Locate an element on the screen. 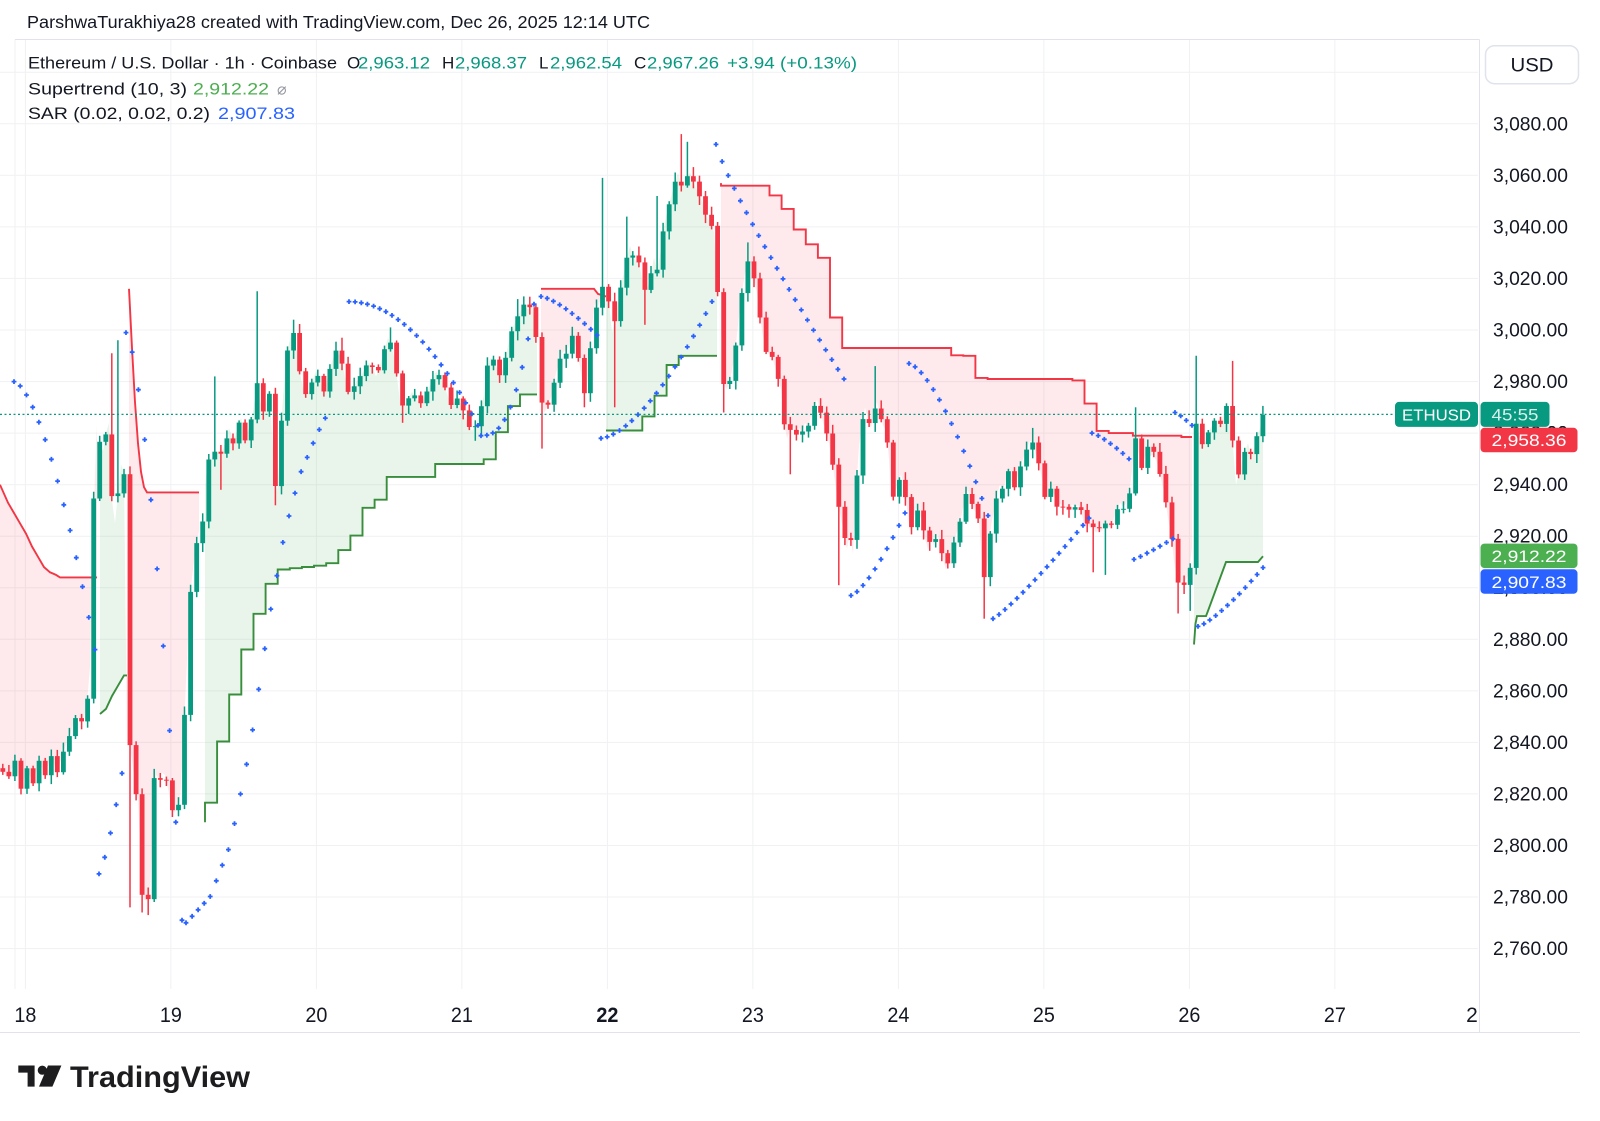 This screenshot has width=1600, height=1121. svg-text: 18 is located at coordinates (25, 1015).